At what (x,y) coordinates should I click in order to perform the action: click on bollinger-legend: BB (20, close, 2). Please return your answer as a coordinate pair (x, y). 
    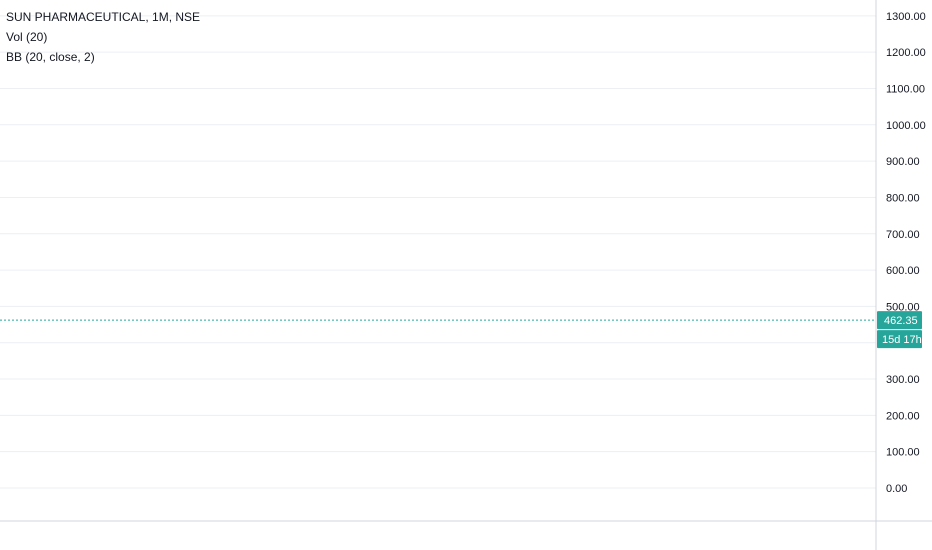
    Looking at the image, I should click on (50, 57).